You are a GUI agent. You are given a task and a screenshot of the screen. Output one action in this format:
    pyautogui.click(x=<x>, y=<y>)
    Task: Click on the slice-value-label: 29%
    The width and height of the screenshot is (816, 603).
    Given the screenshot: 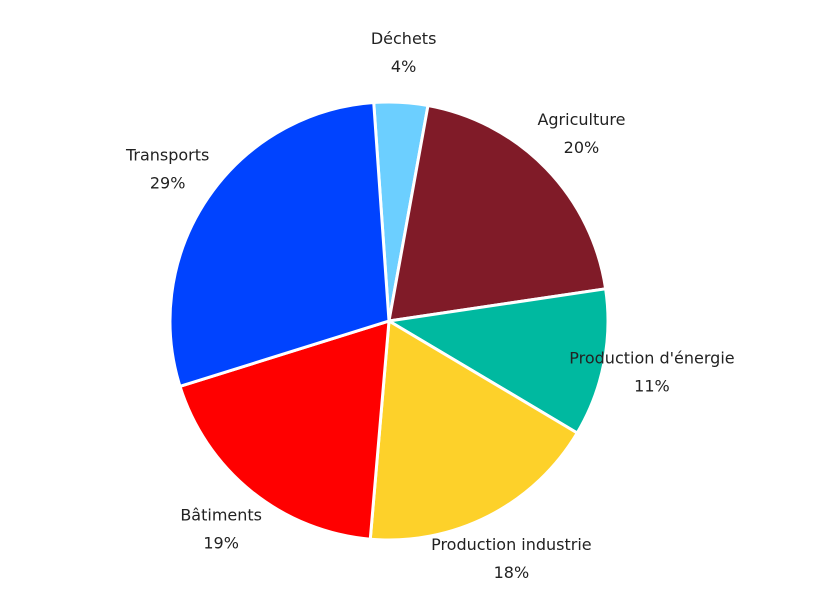 What is the action you would take?
    pyautogui.click(x=168, y=182)
    